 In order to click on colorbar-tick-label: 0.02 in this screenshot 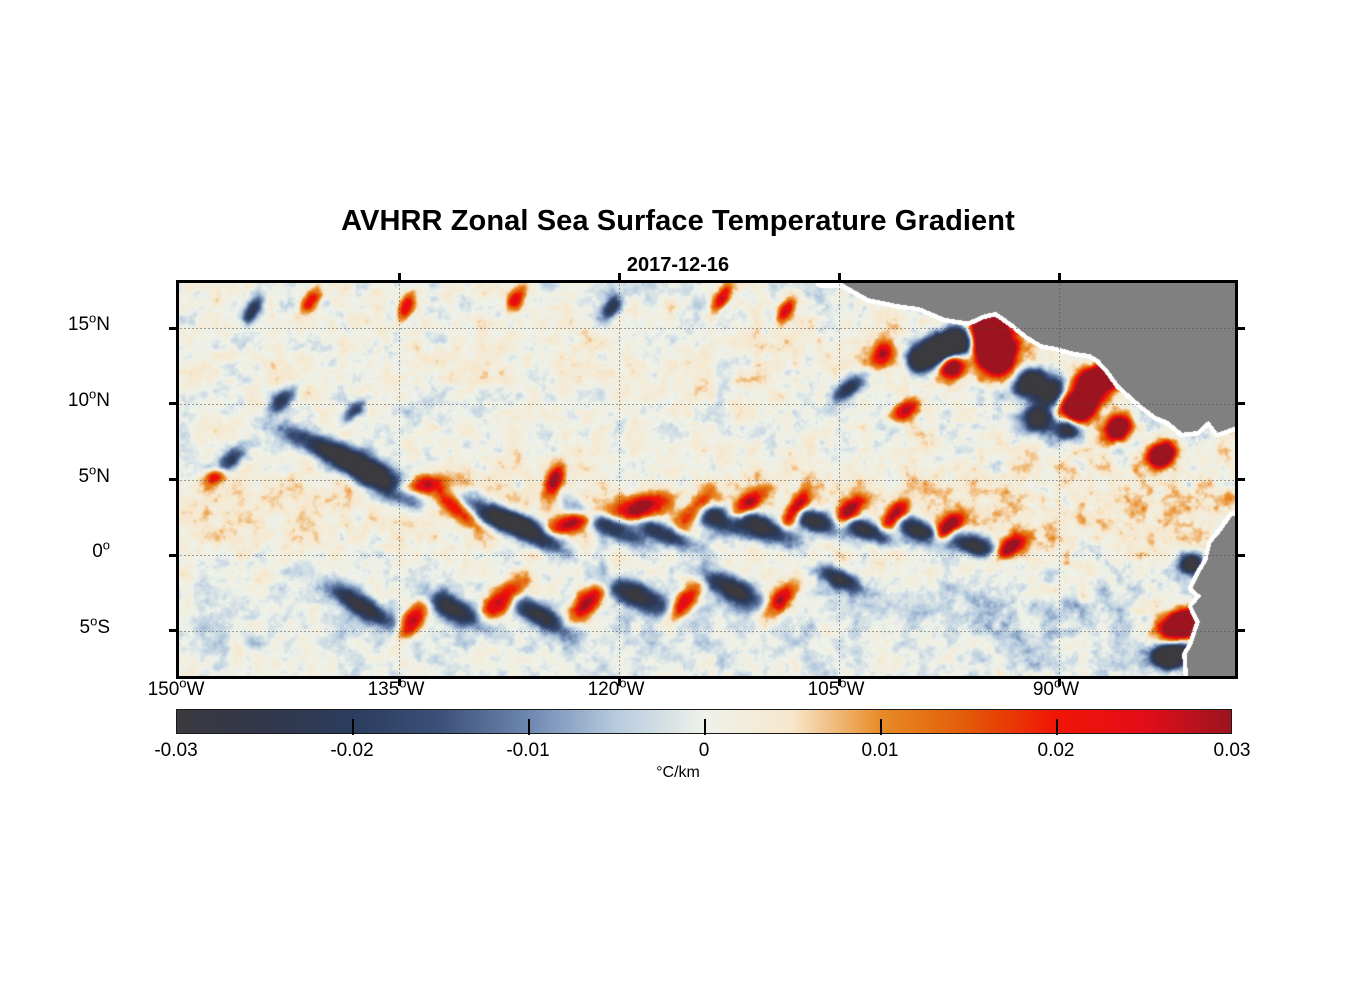, I will do `click(1056, 750)`.